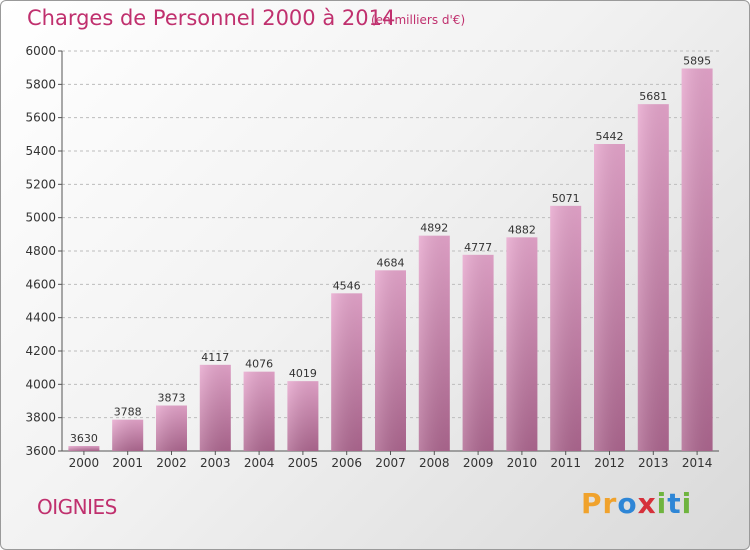 The image size is (750, 550). I want to click on y-tick-label: 4800, so click(40, 251).